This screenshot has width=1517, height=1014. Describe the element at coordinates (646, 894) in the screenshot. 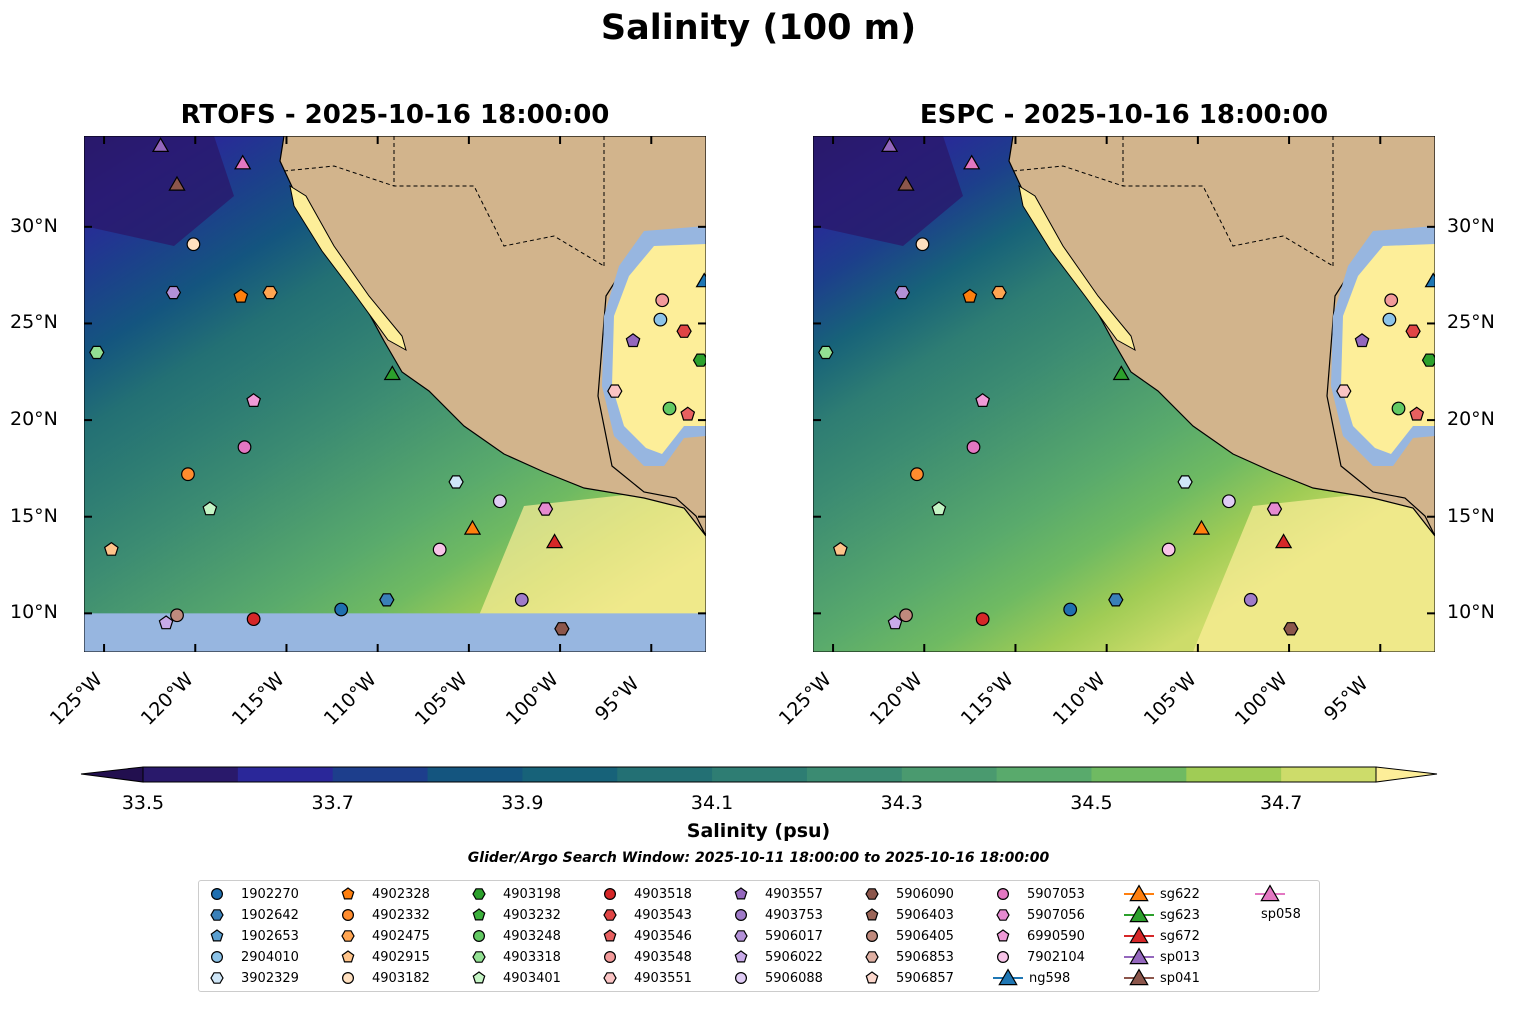

I see `legend-item: 4903518` at that location.